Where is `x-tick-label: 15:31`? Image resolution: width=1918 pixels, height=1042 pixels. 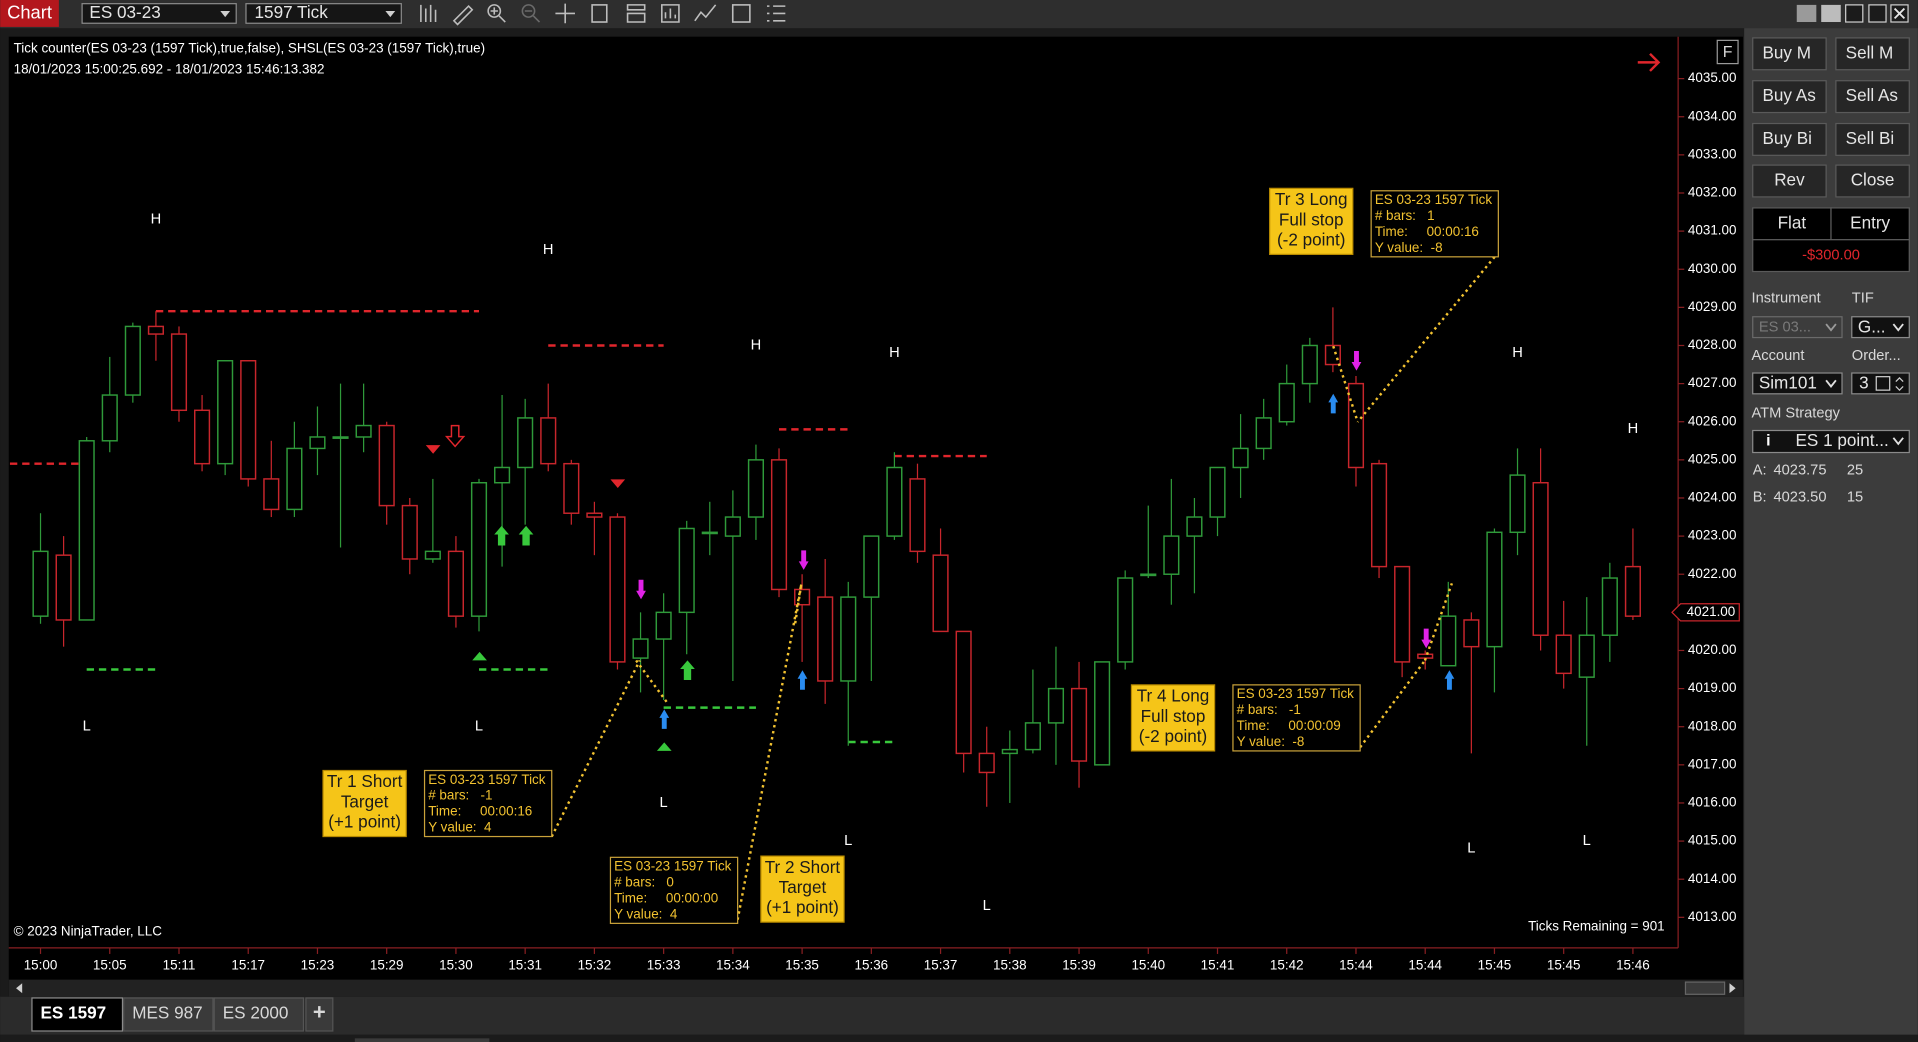 x-tick-label: 15:31 is located at coordinates (525, 965).